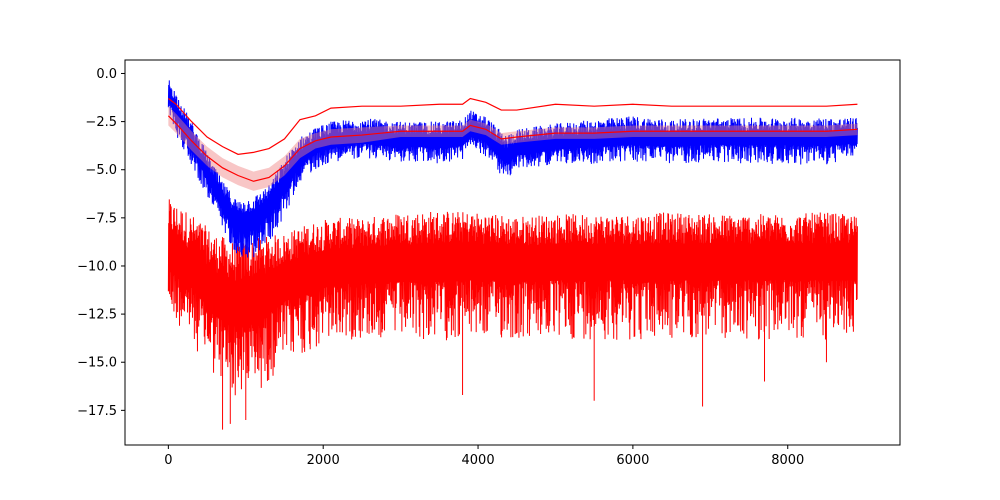 This screenshot has width=1000, height=500. Describe the element at coordinates (101, 243) in the screenshot. I see `y-axis: 0.0 −2.5 −5.0 −7.5 −10.0 −12.5 −15.0 −17.5` at that location.